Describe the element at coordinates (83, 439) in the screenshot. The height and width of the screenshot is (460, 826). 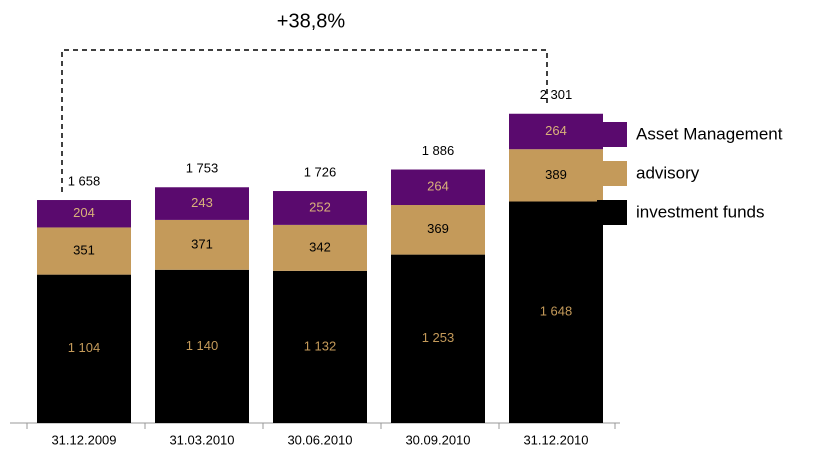
I see `x-tick-label: 31.12.2009` at that location.